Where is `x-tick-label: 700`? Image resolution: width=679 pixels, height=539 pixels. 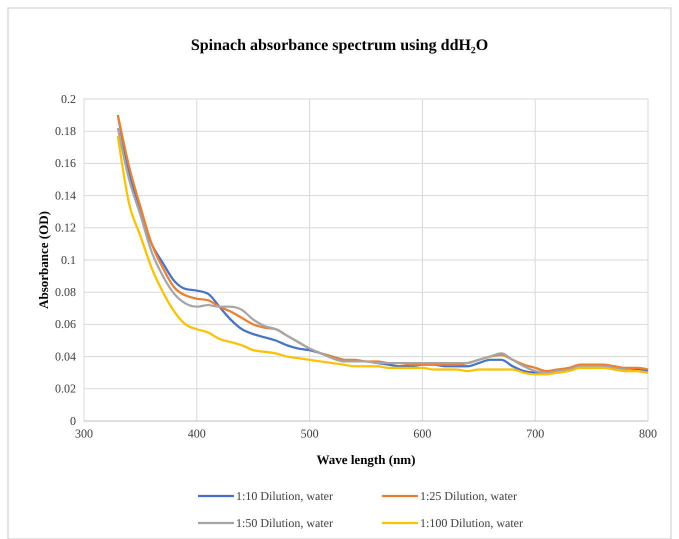
x-tick-label: 700 is located at coordinates (535, 433).